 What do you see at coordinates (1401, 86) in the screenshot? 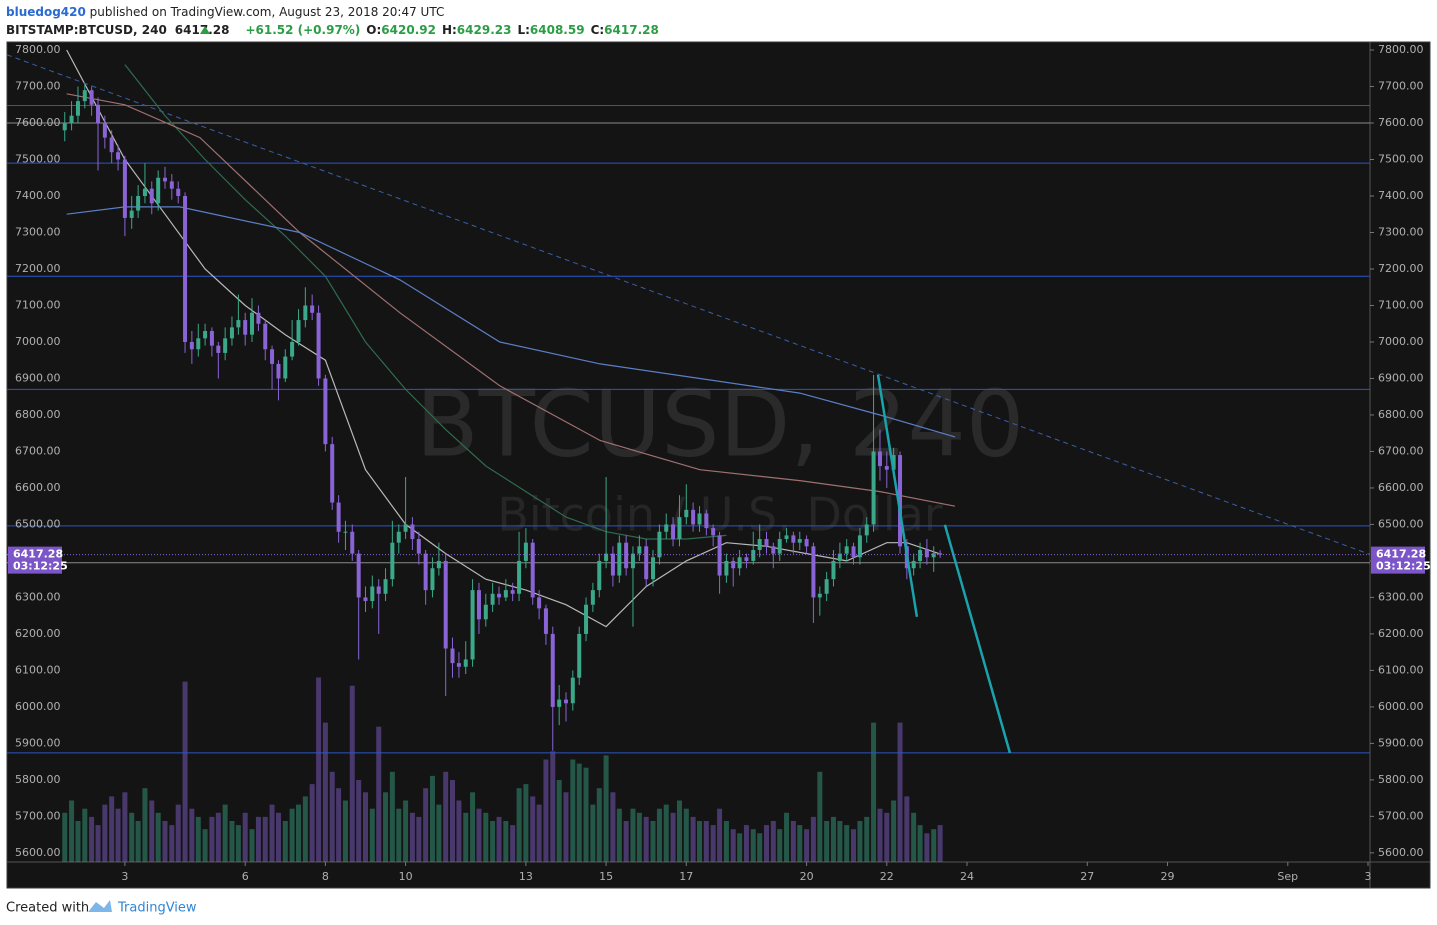
I see `y-tick-label: 7700.00` at bounding box center [1401, 86].